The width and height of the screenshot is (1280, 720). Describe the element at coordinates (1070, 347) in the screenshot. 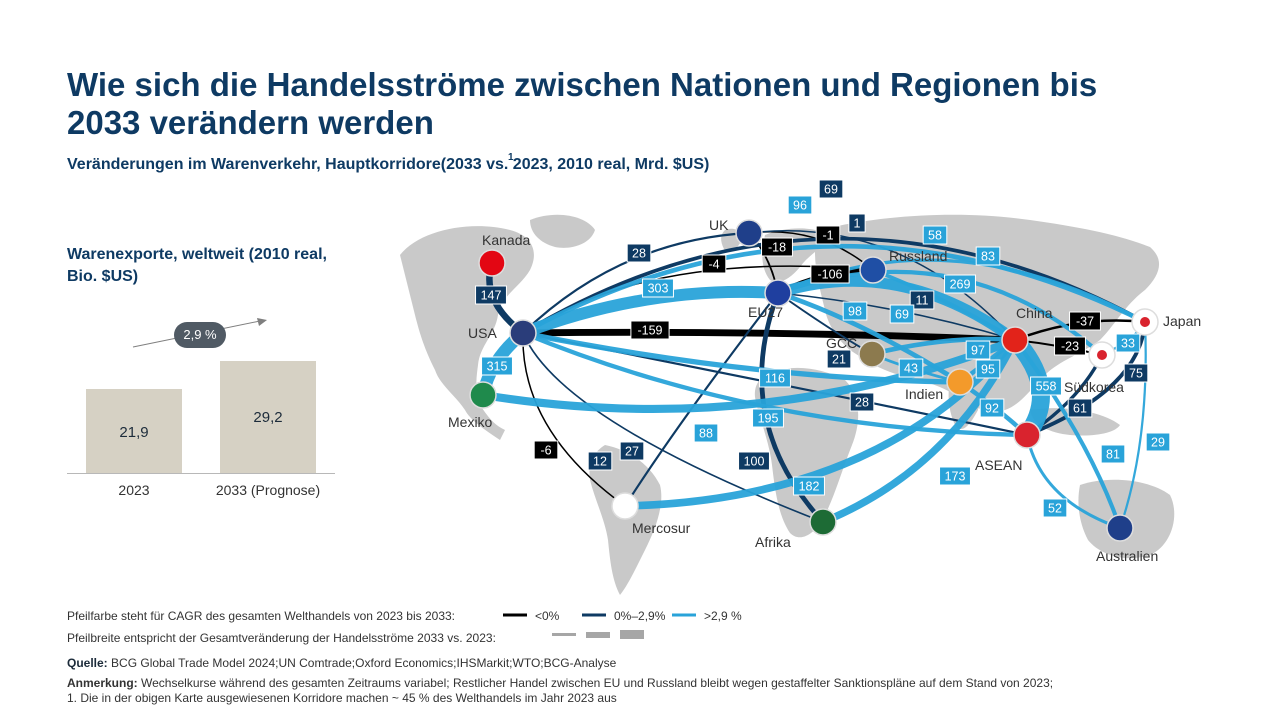

I see `flow-value-label: -23` at that location.